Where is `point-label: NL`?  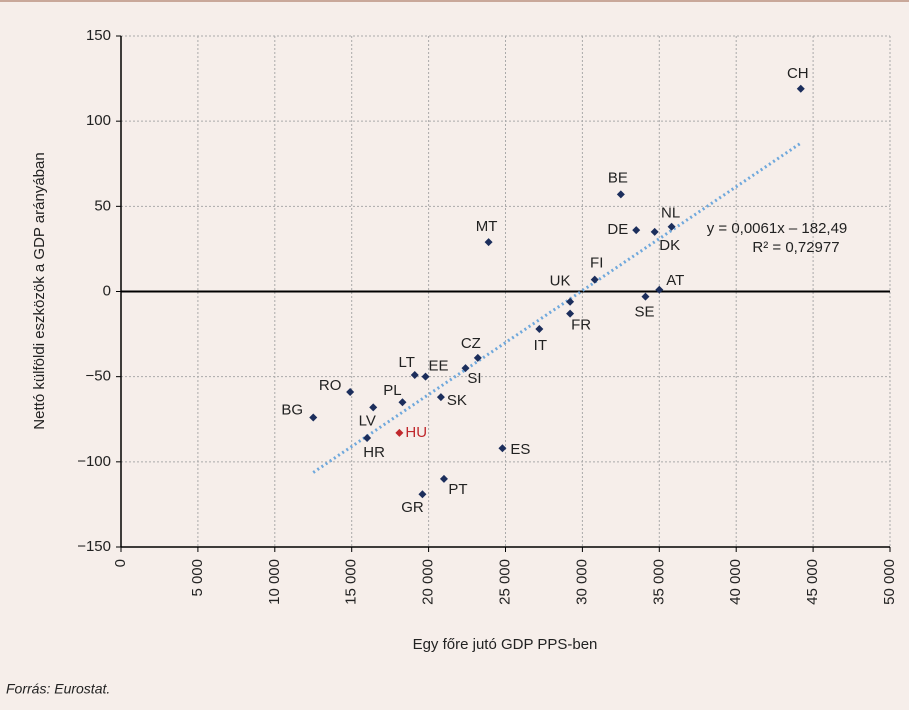
point-label: NL is located at coordinates (670, 213).